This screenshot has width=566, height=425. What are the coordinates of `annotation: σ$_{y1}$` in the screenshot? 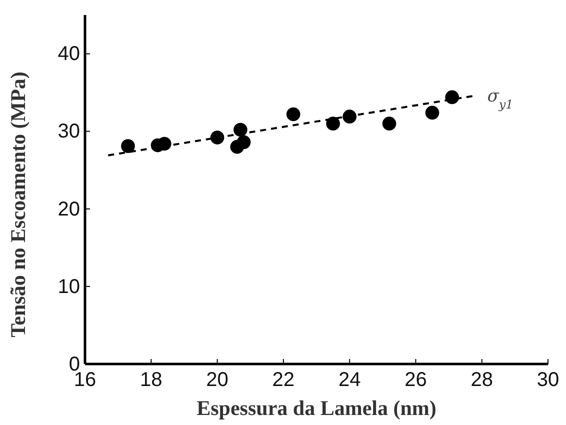 It's located at (500, 99).